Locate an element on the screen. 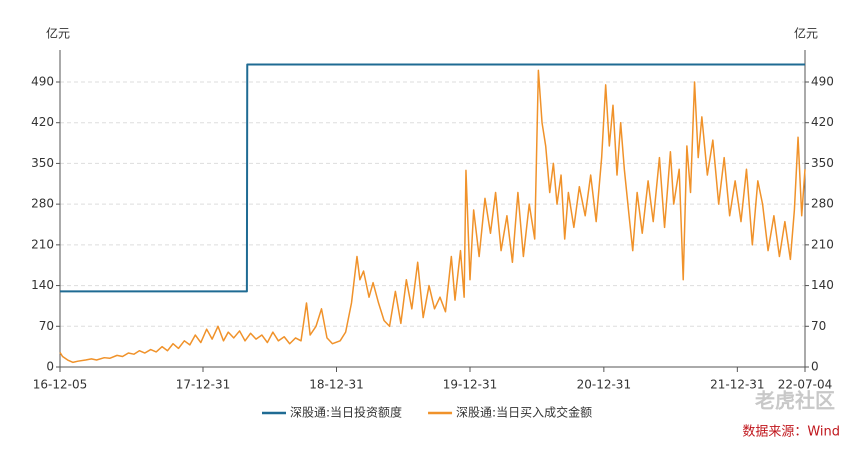  y2-tick-label: 350 is located at coordinates (822, 163).